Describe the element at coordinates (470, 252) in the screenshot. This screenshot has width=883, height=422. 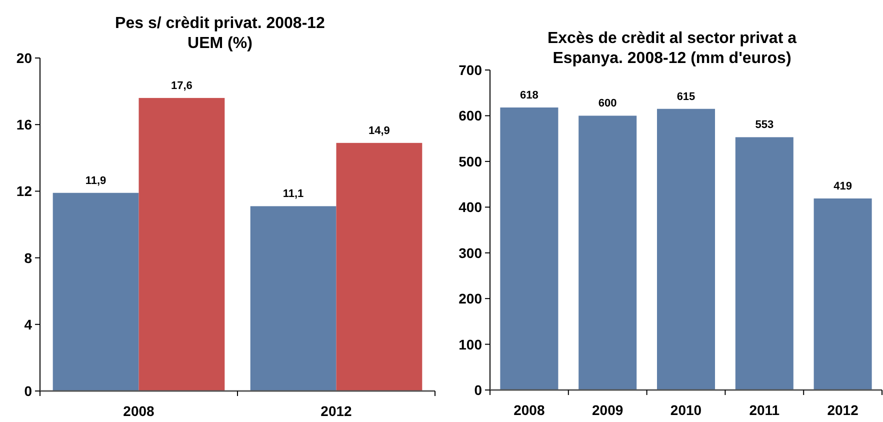
I see `y-tick-label: 300` at that location.